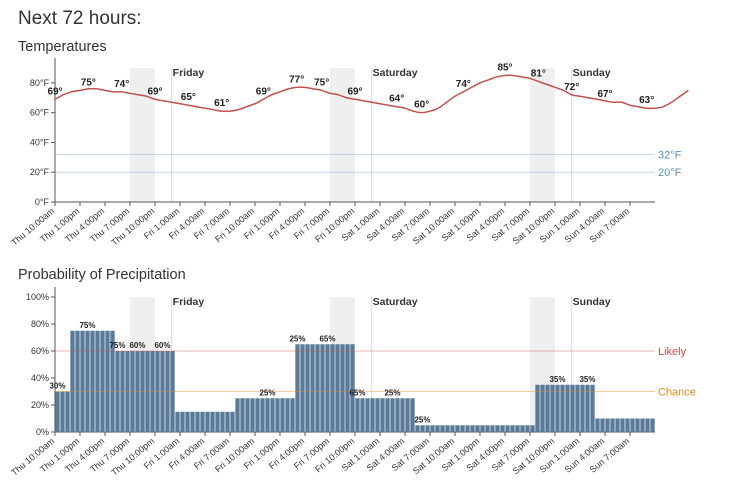 The height and width of the screenshot is (496, 732). Describe the element at coordinates (296, 79) in the screenshot. I see `temperature-annotation: 77°` at that location.